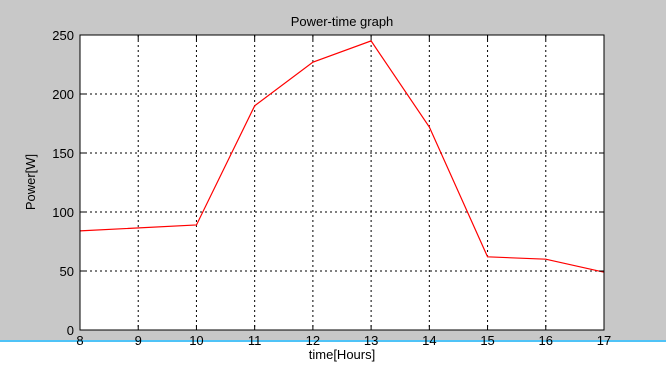 Image resolution: width=666 pixels, height=379 pixels. Describe the element at coordinates (63, 212) in the screenshot. I see `y-tick-label: 100` at that location.